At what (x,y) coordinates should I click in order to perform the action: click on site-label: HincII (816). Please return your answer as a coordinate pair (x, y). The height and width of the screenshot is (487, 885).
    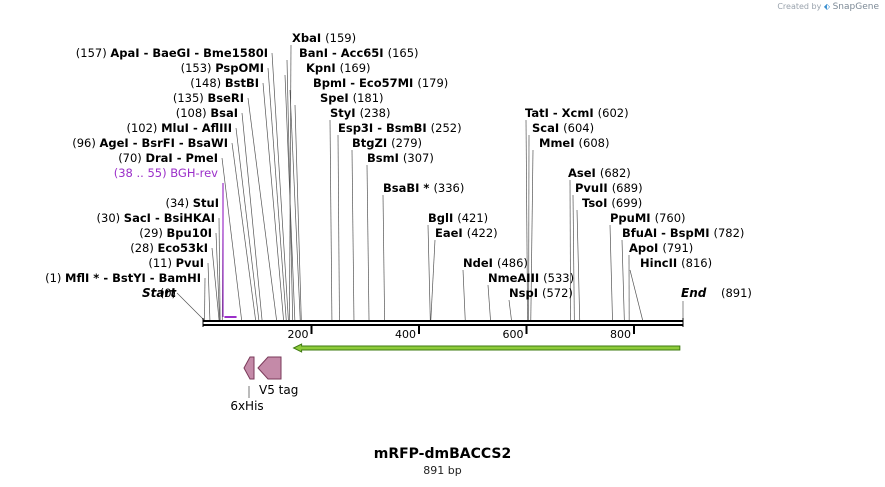
    Looking at the image, I should click on (676, 263).